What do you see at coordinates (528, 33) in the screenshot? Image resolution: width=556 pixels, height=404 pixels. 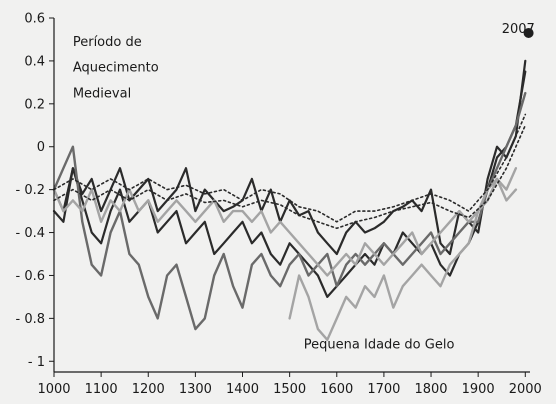 I see `highlight-point-2007` at bounding box center [528, 33].